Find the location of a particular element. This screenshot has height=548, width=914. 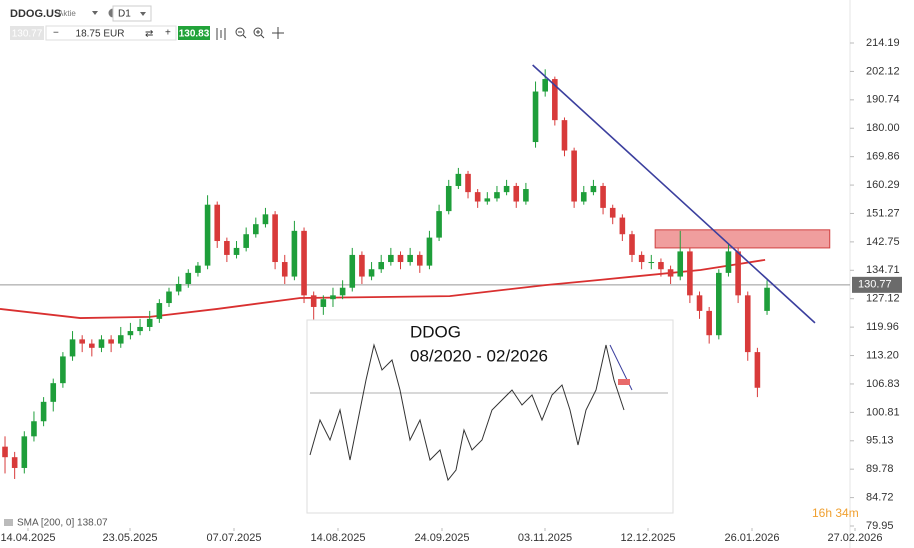

y-tick-label: 142.75 is located at coordinates (883, 242).